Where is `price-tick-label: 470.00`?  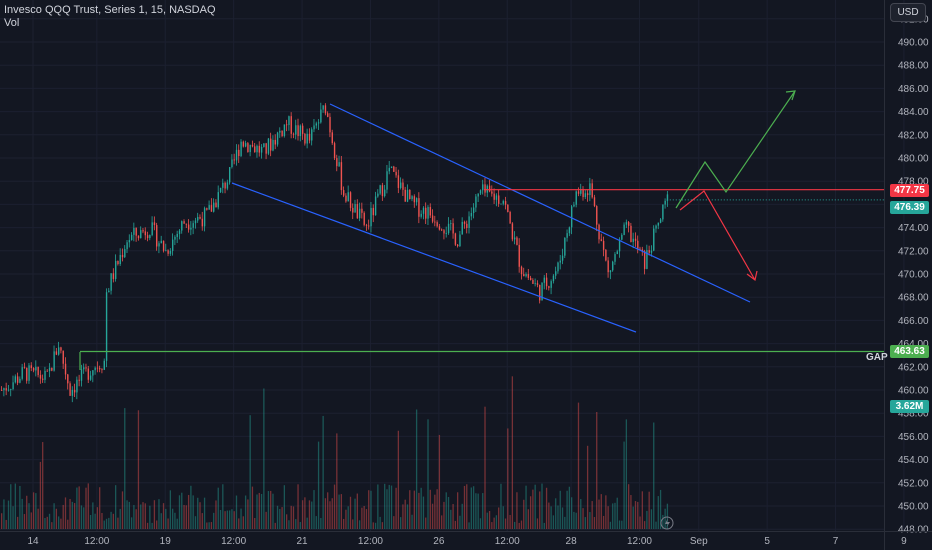 price-tick-label: 470.00 is located at coordinates (913, 275).